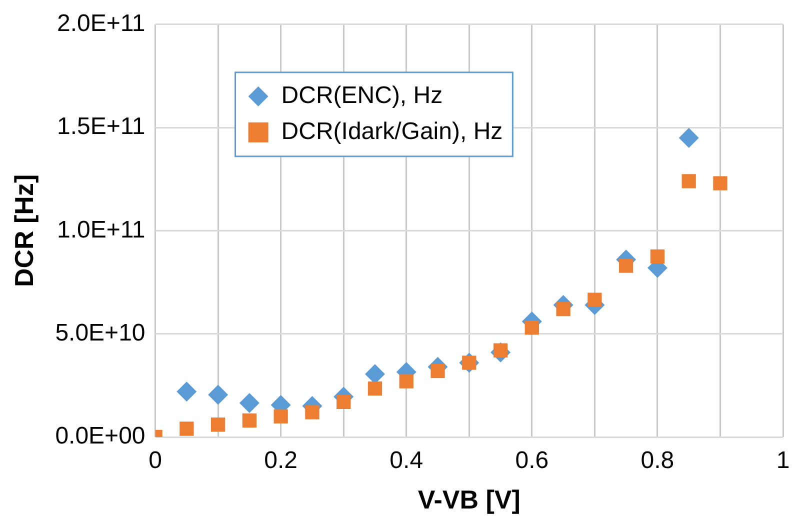 This screenshot has width=801, height=525. What do you see at coordinates (23, 231) in the screenshot?
I see `y-axis-title: DCR [Hz]` at bounding box center [23, 231].